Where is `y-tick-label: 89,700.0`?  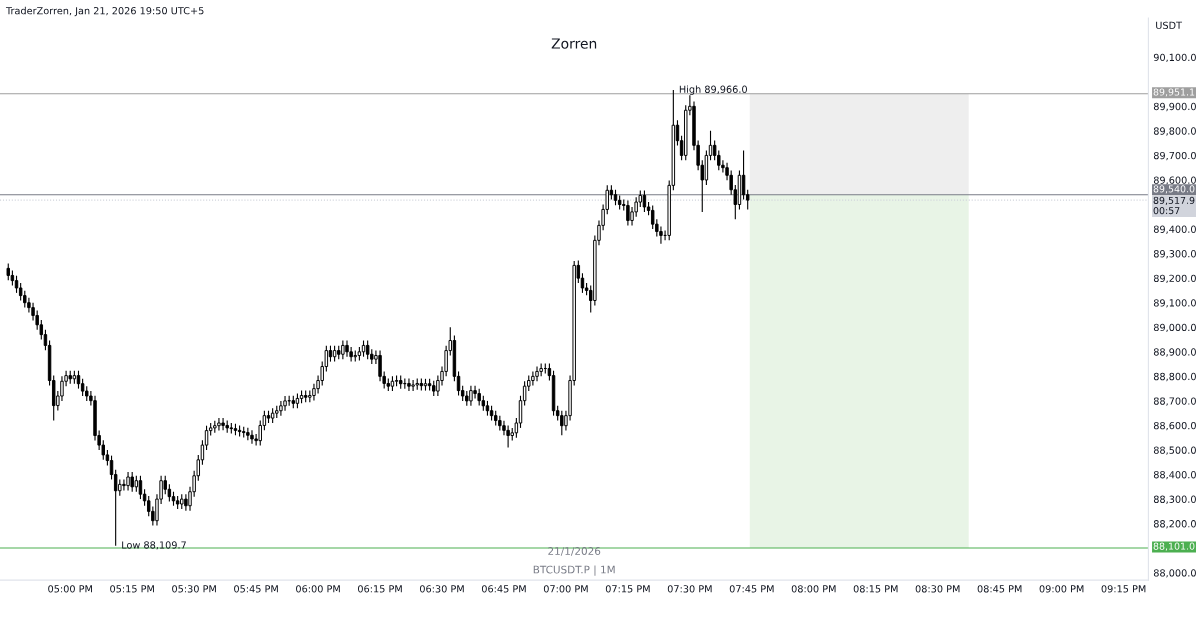
y-tick-label: 89,700.0 is located at coordinates (1174, 156).